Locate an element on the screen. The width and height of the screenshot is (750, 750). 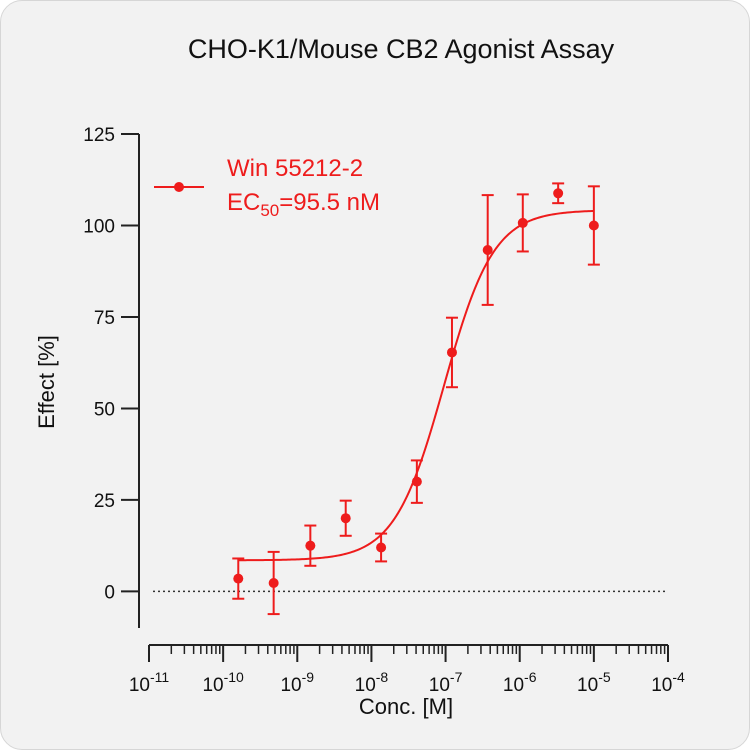
y-axis: 0 25 50 75 100 125 is located at coordinates (111, 376).